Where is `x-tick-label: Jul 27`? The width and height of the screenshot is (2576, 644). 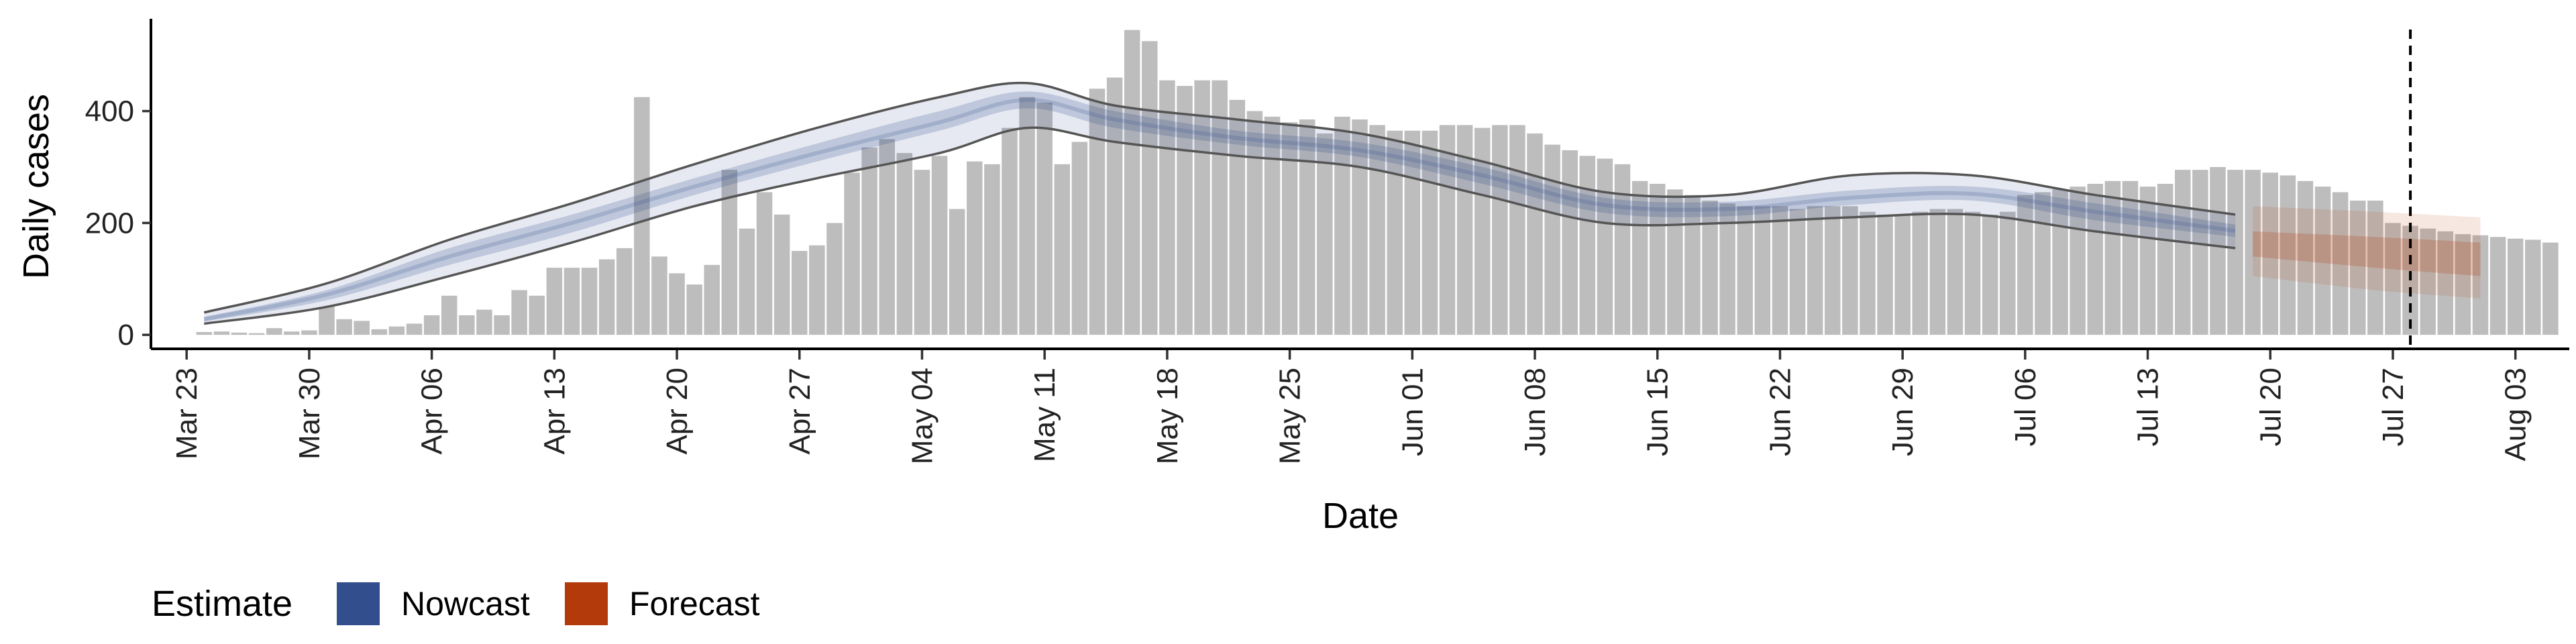 x-tick-label: Jul 27 is located at coordinates (2393, 407).